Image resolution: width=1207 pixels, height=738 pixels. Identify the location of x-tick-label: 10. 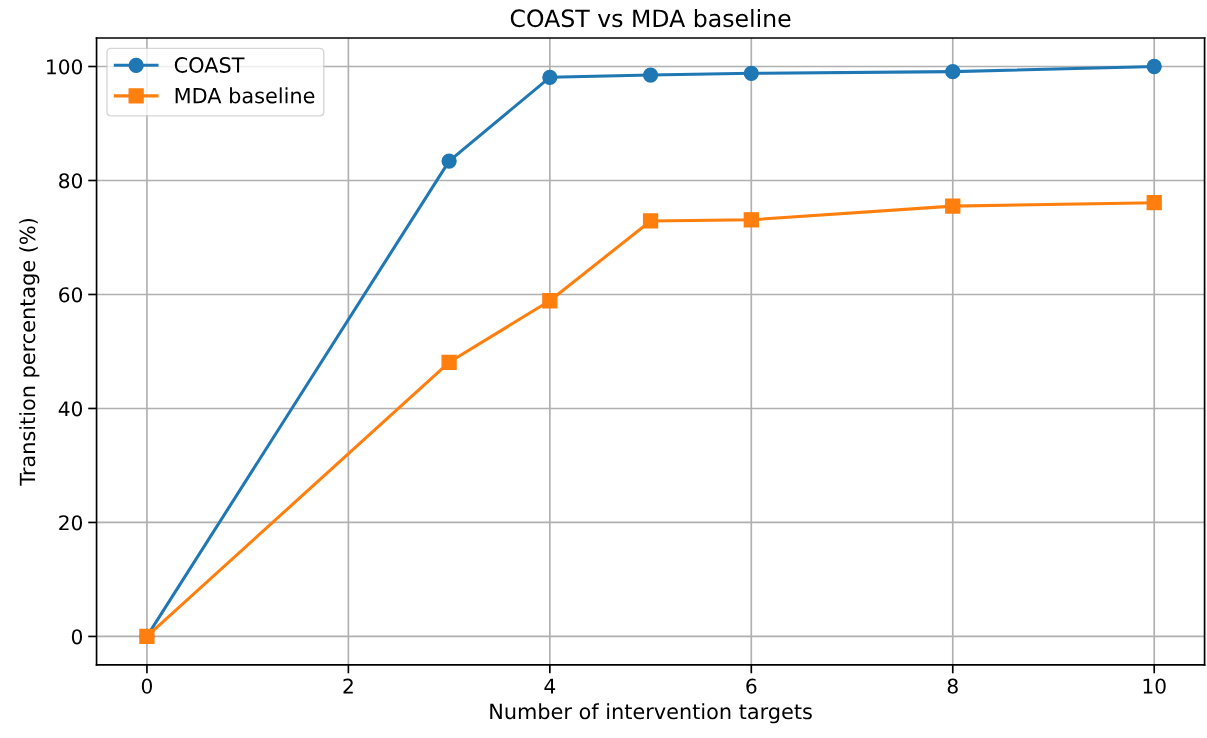
(1154, 686).